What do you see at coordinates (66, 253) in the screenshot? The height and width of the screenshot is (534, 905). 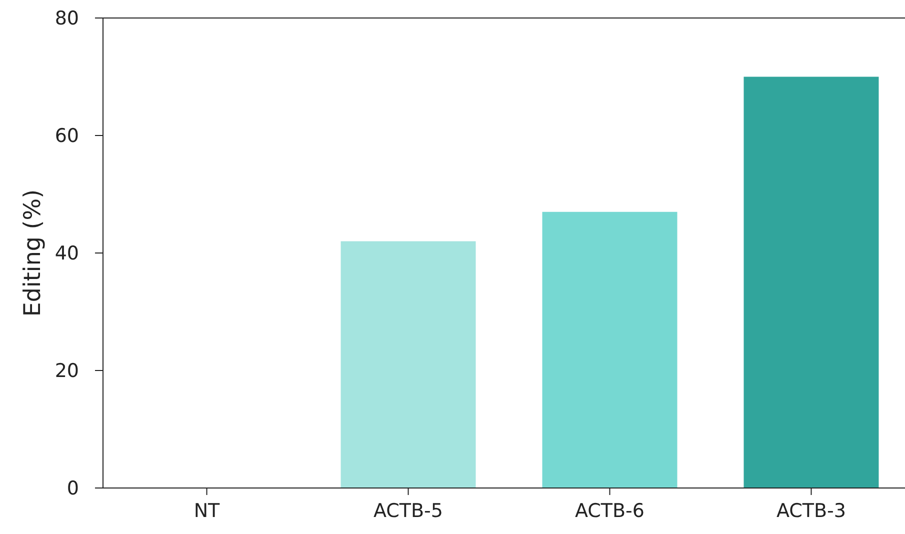 I see `y-tick-label: 40` at bounding box center [66, 253].